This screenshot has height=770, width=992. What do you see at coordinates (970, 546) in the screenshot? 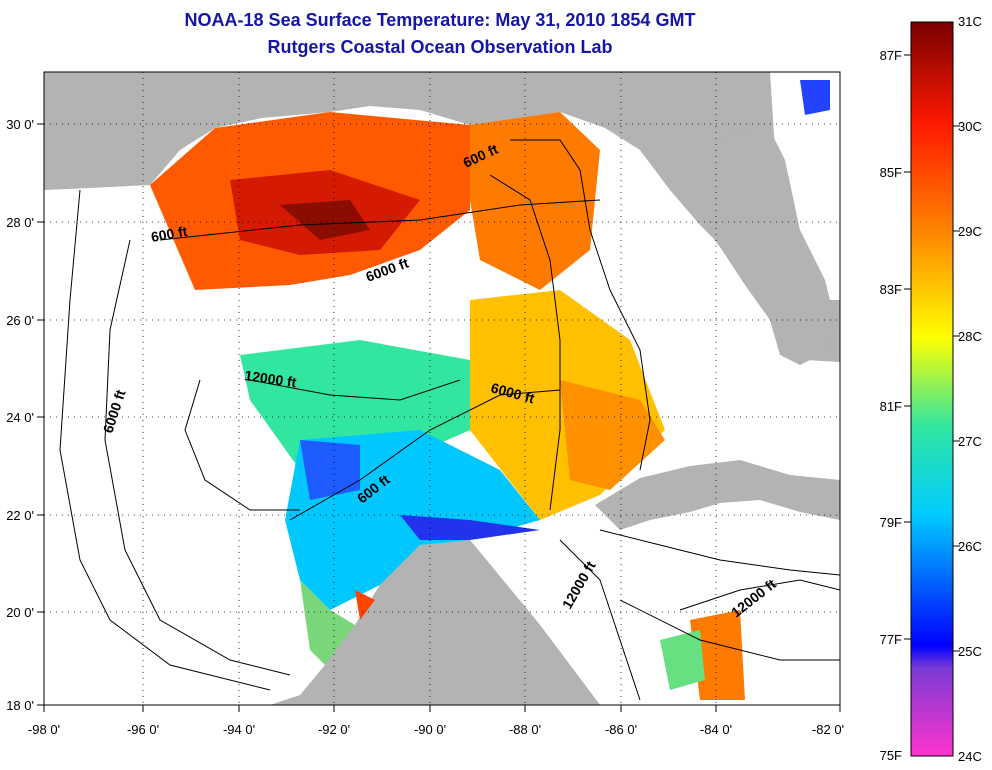
I see `colorbar-celsius-label: 26C` at bounding box center [970, 546].